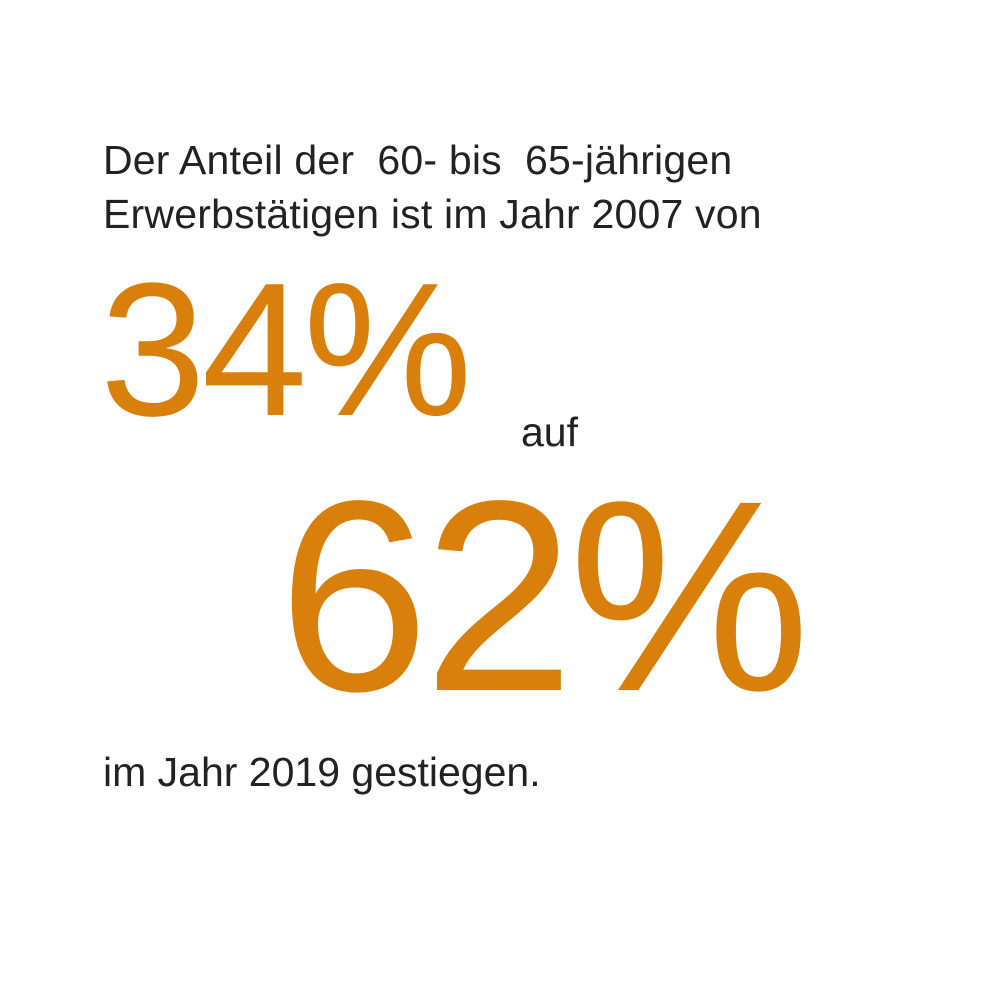  What do you see at coordinates (286, 350) in the screenshot?
I see `stat-2007-value: 34%` at bounding box center [286, 350].